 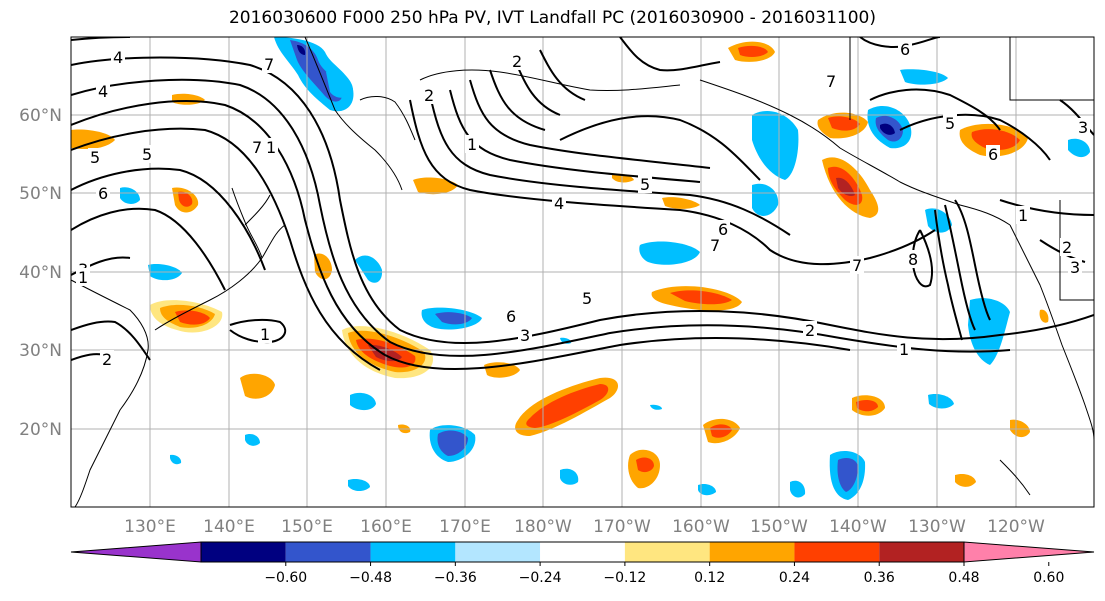 I want to click on lat-axis: 60°N 50°N 40°N 30°N 20°N, so click(x=40, y=273).